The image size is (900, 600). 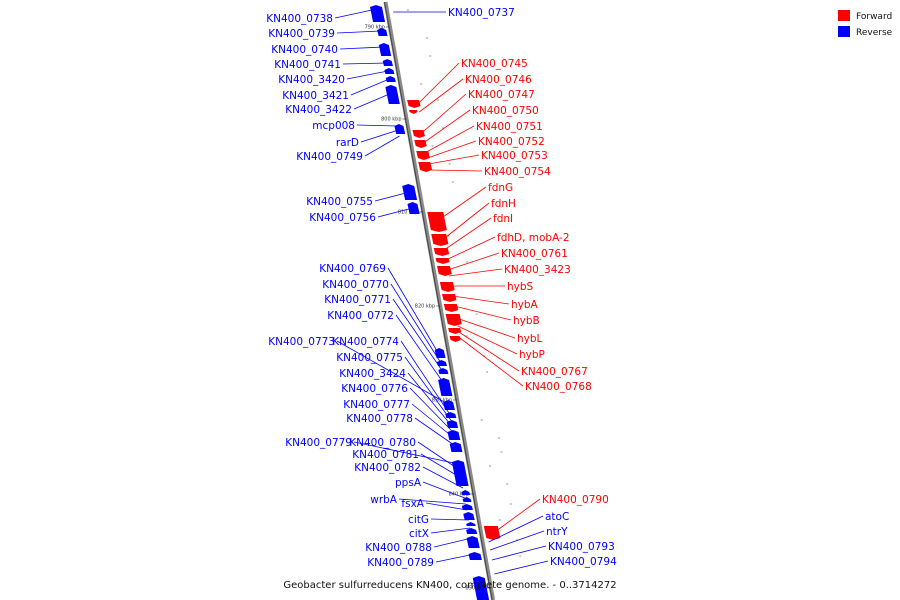 What do you see at coordinates (874, 33) in the screenshot?
I see `legend-reverse-label: Reverse` at bounding box center [874, 33].